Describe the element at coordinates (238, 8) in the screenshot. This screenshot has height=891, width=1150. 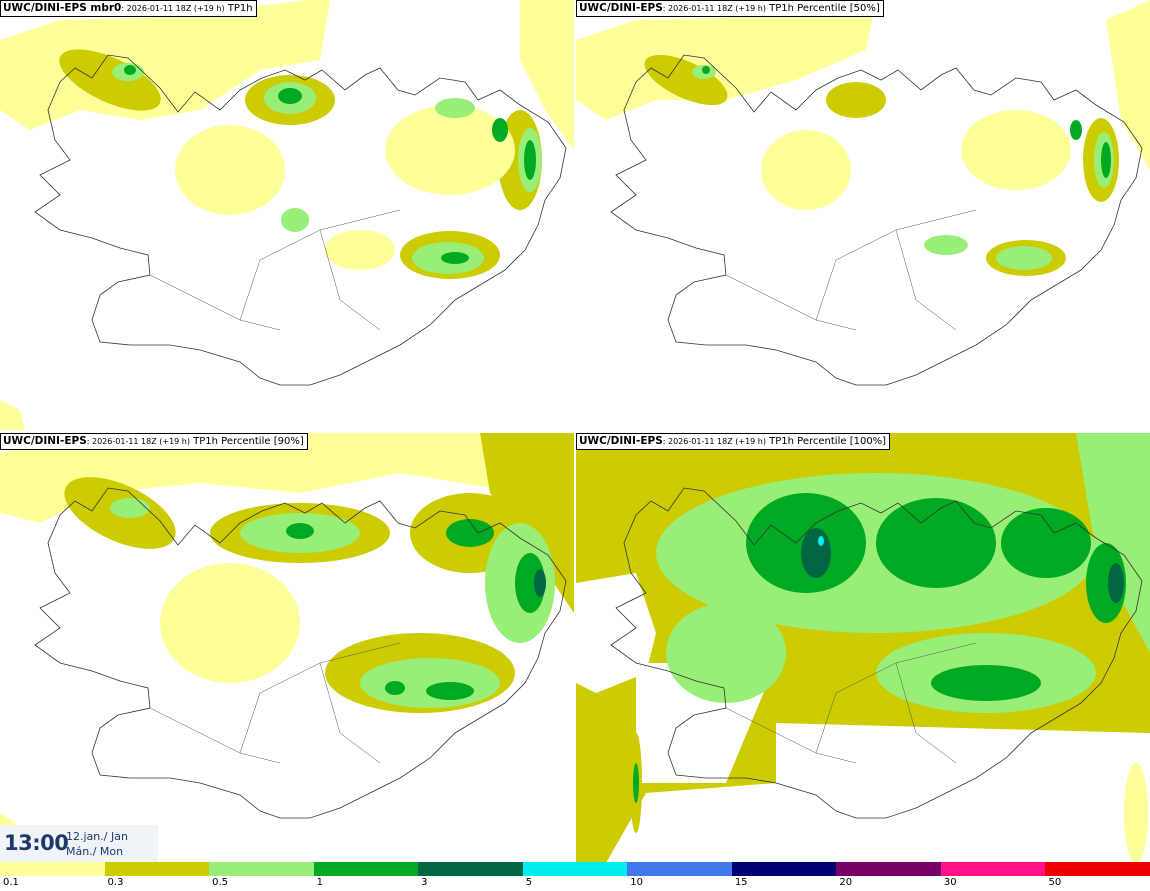
I see `field-label: TP1h` at that location.